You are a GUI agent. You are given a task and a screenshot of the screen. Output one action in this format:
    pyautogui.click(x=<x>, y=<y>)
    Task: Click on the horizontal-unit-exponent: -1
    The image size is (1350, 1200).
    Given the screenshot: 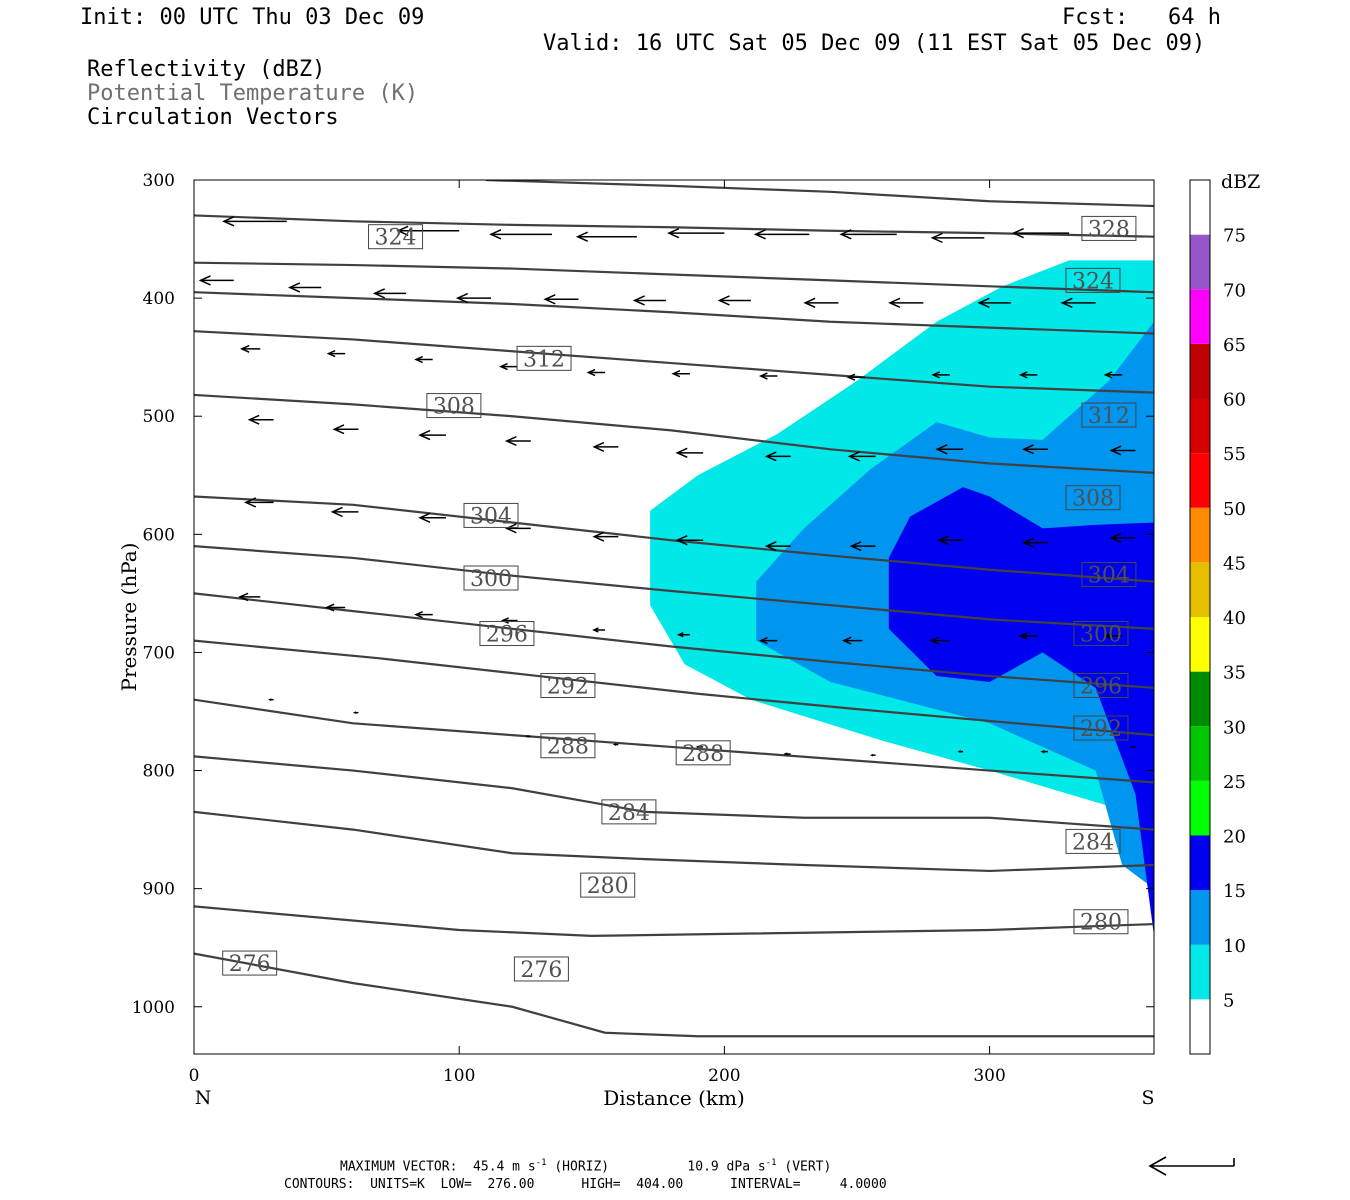 What is the action you would take?
    pyautogui.click(x=541, y=1163)
    